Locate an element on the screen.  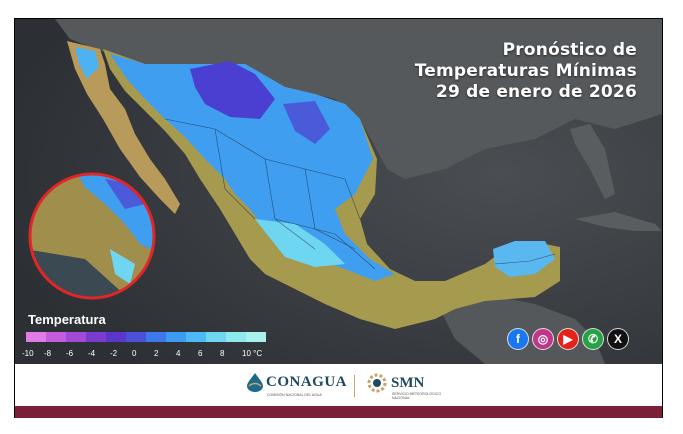
legend-tick-label: 2 is located at coordinates (156, 353).